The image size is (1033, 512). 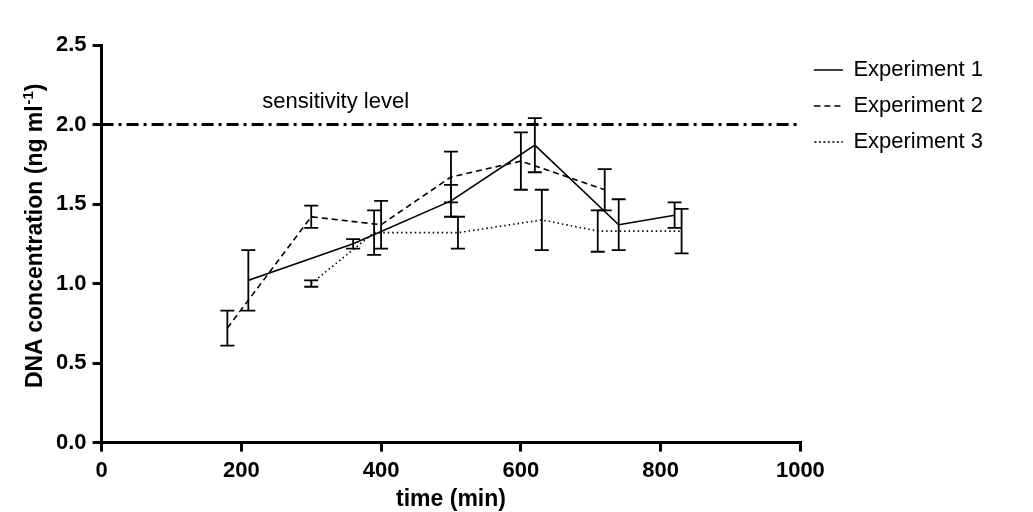 I want to click on legend-label: Experiment 1, so click(x=918, y=69).